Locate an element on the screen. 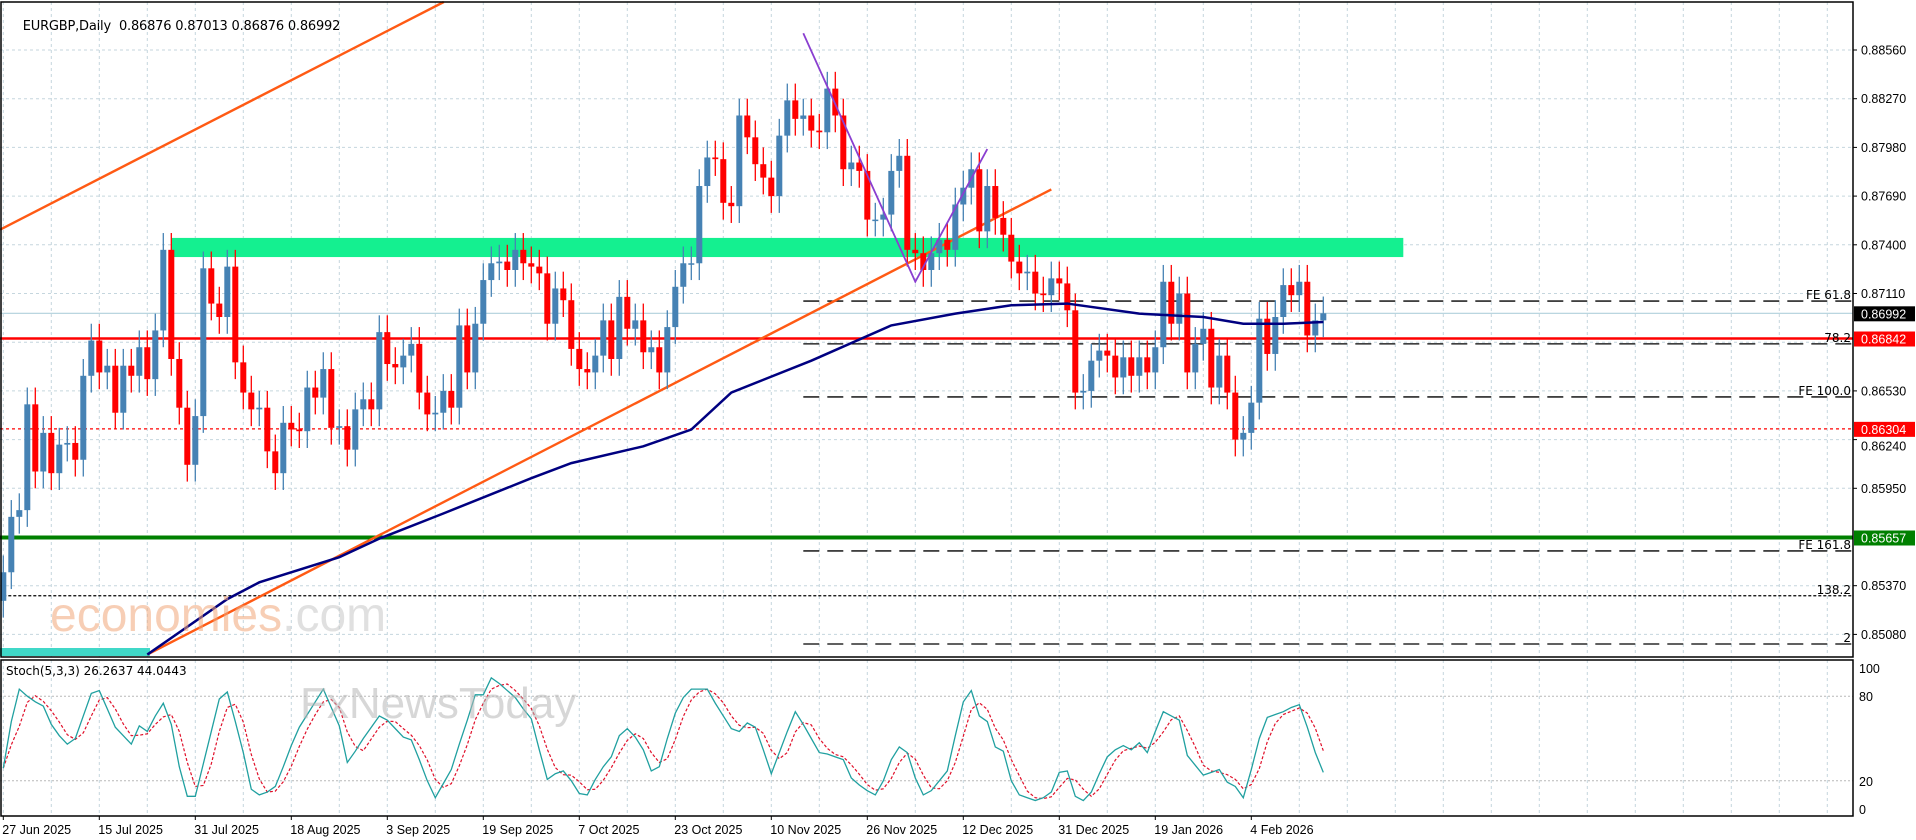 This screenshot has height=840, width=1916. resistance-zone is located at coordinates (787, 247).